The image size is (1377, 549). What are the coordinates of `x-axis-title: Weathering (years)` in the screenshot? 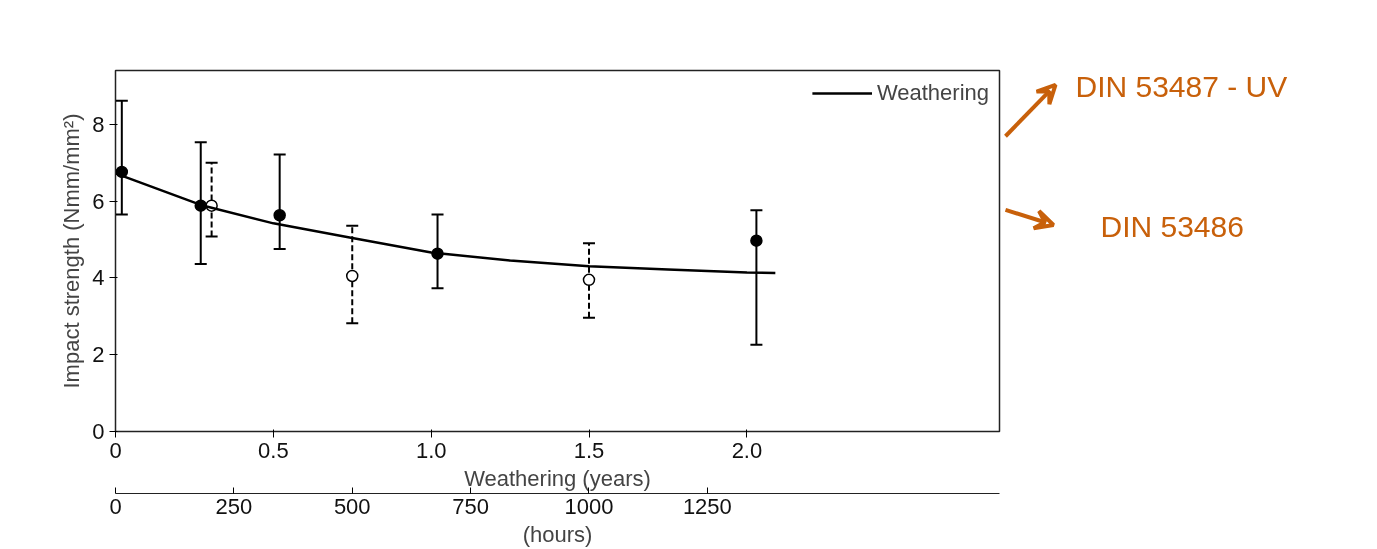 It's located at (557, 478).